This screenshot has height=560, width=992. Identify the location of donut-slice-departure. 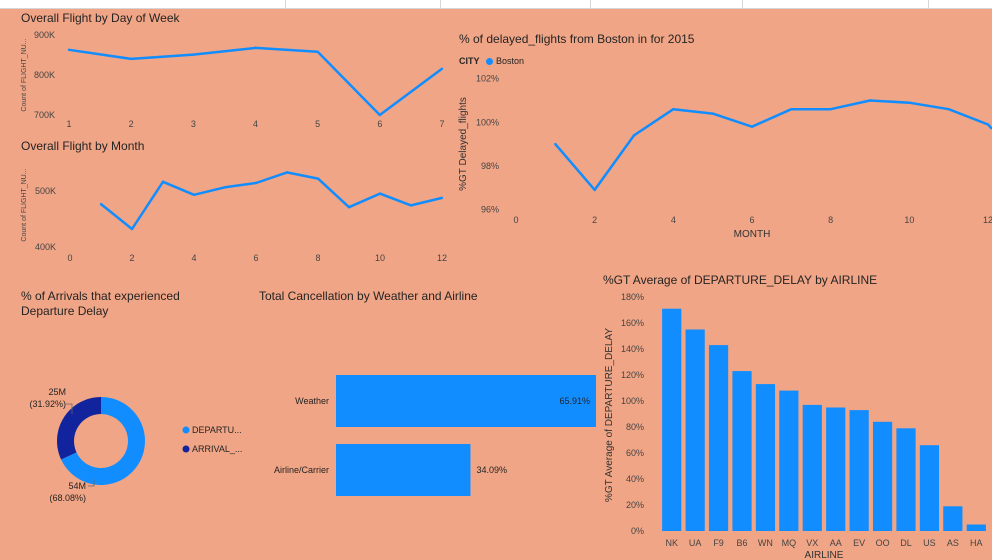
(103, 441).